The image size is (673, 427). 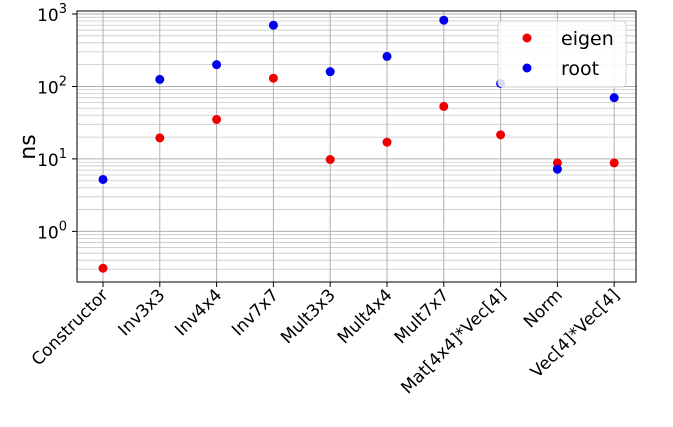 What do you see at coordinates (580, 69) in the screenshot?
I see `legend-label-root: root` at bounding box center [580, 69].